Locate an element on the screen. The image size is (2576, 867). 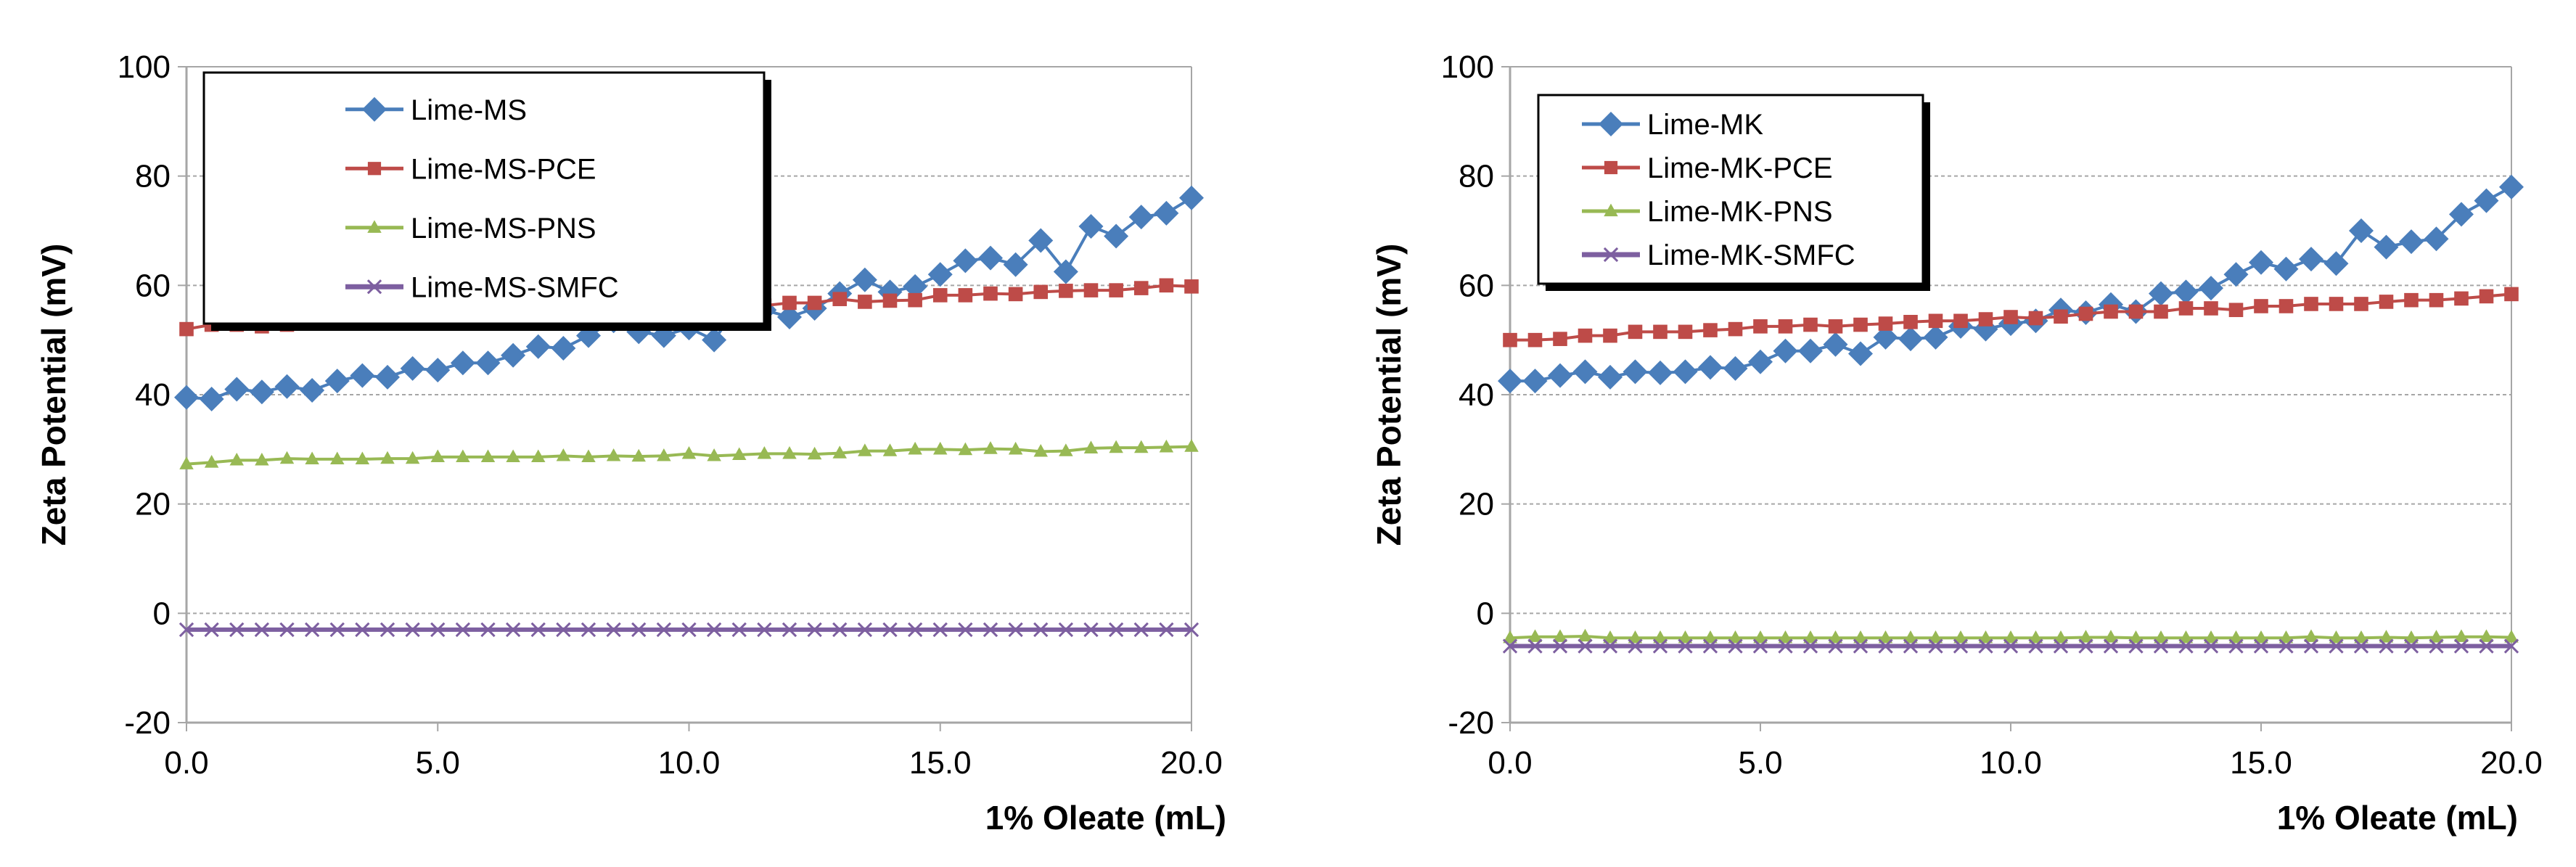
legend-label: Lime-MK-SMFC is located at coordinates (1751, 255).